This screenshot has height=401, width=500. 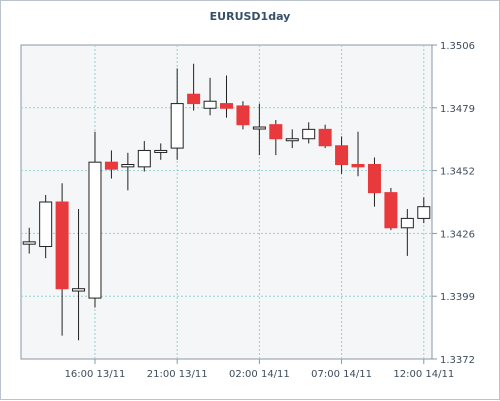 I want to click on x-tick-label: 16:00 13/11, so click(x=95, y=374).